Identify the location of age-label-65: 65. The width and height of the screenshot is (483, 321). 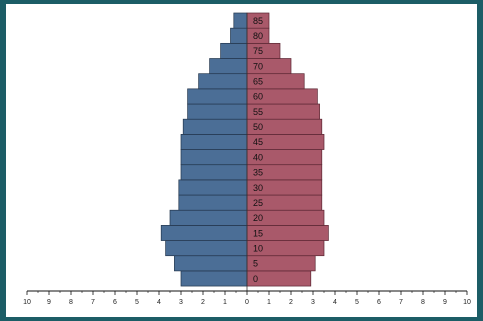
(258, 82).